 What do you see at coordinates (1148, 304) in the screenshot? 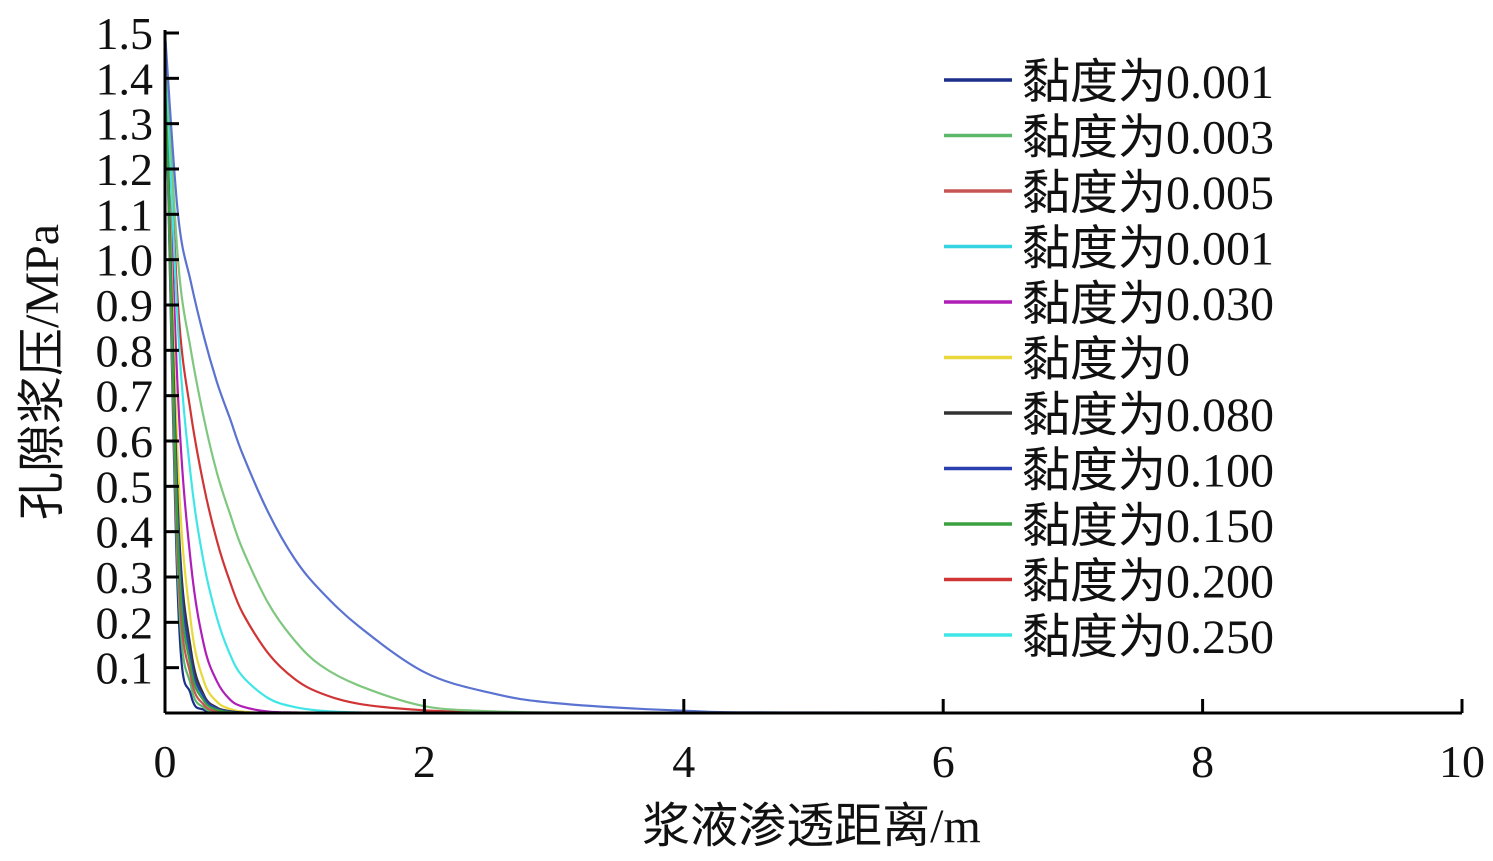
I see `legend-label: 黏度为0.030` at bounding box center [1148, 304].